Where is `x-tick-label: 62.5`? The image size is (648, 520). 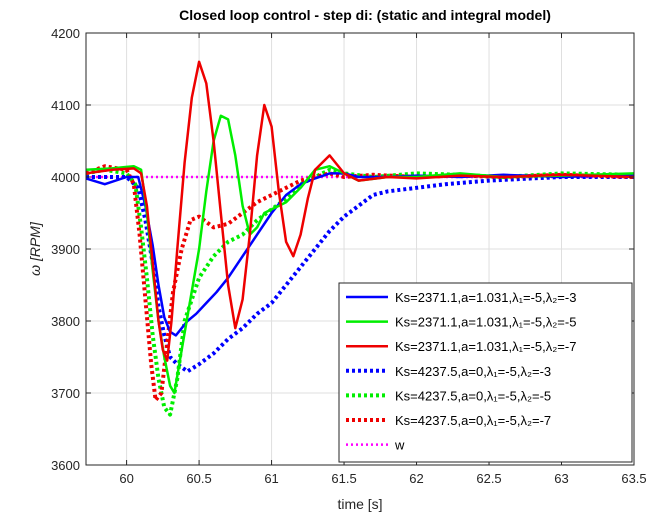 x-tick-label: 62.5 is located at coordinates (488, 478).